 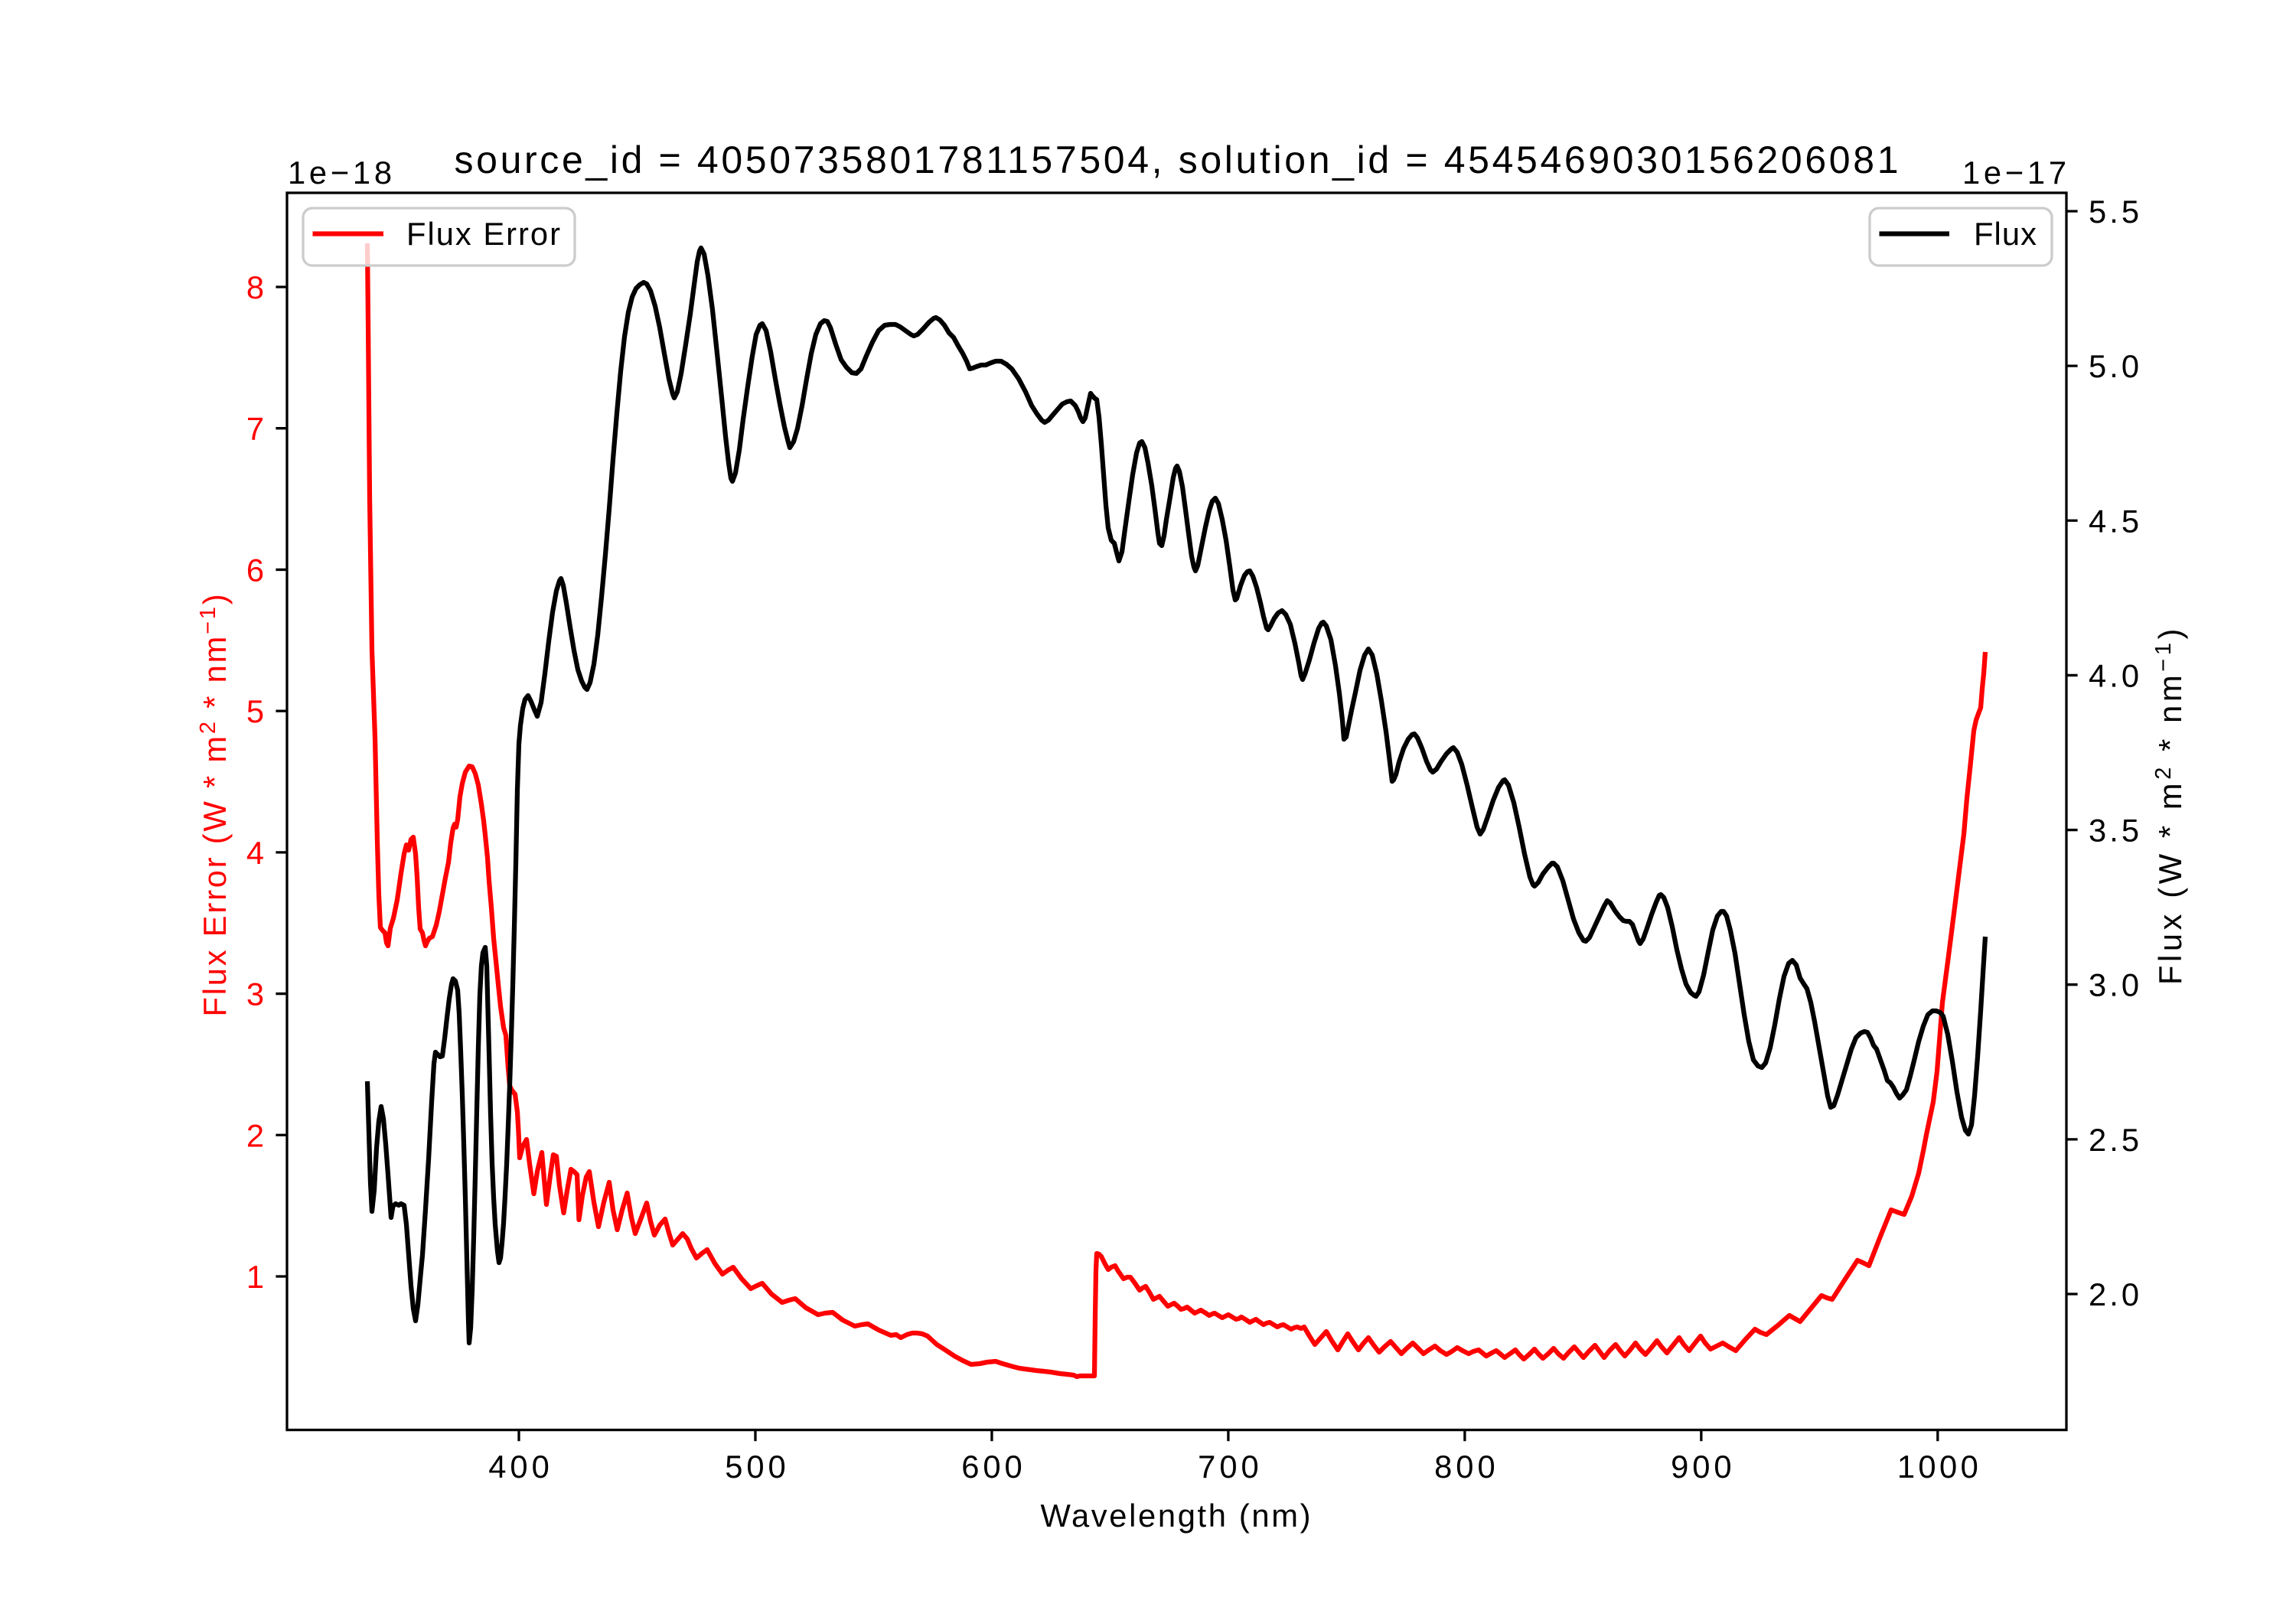 I want to click on svg-text: 3.0, so click(x=2114, y=985).